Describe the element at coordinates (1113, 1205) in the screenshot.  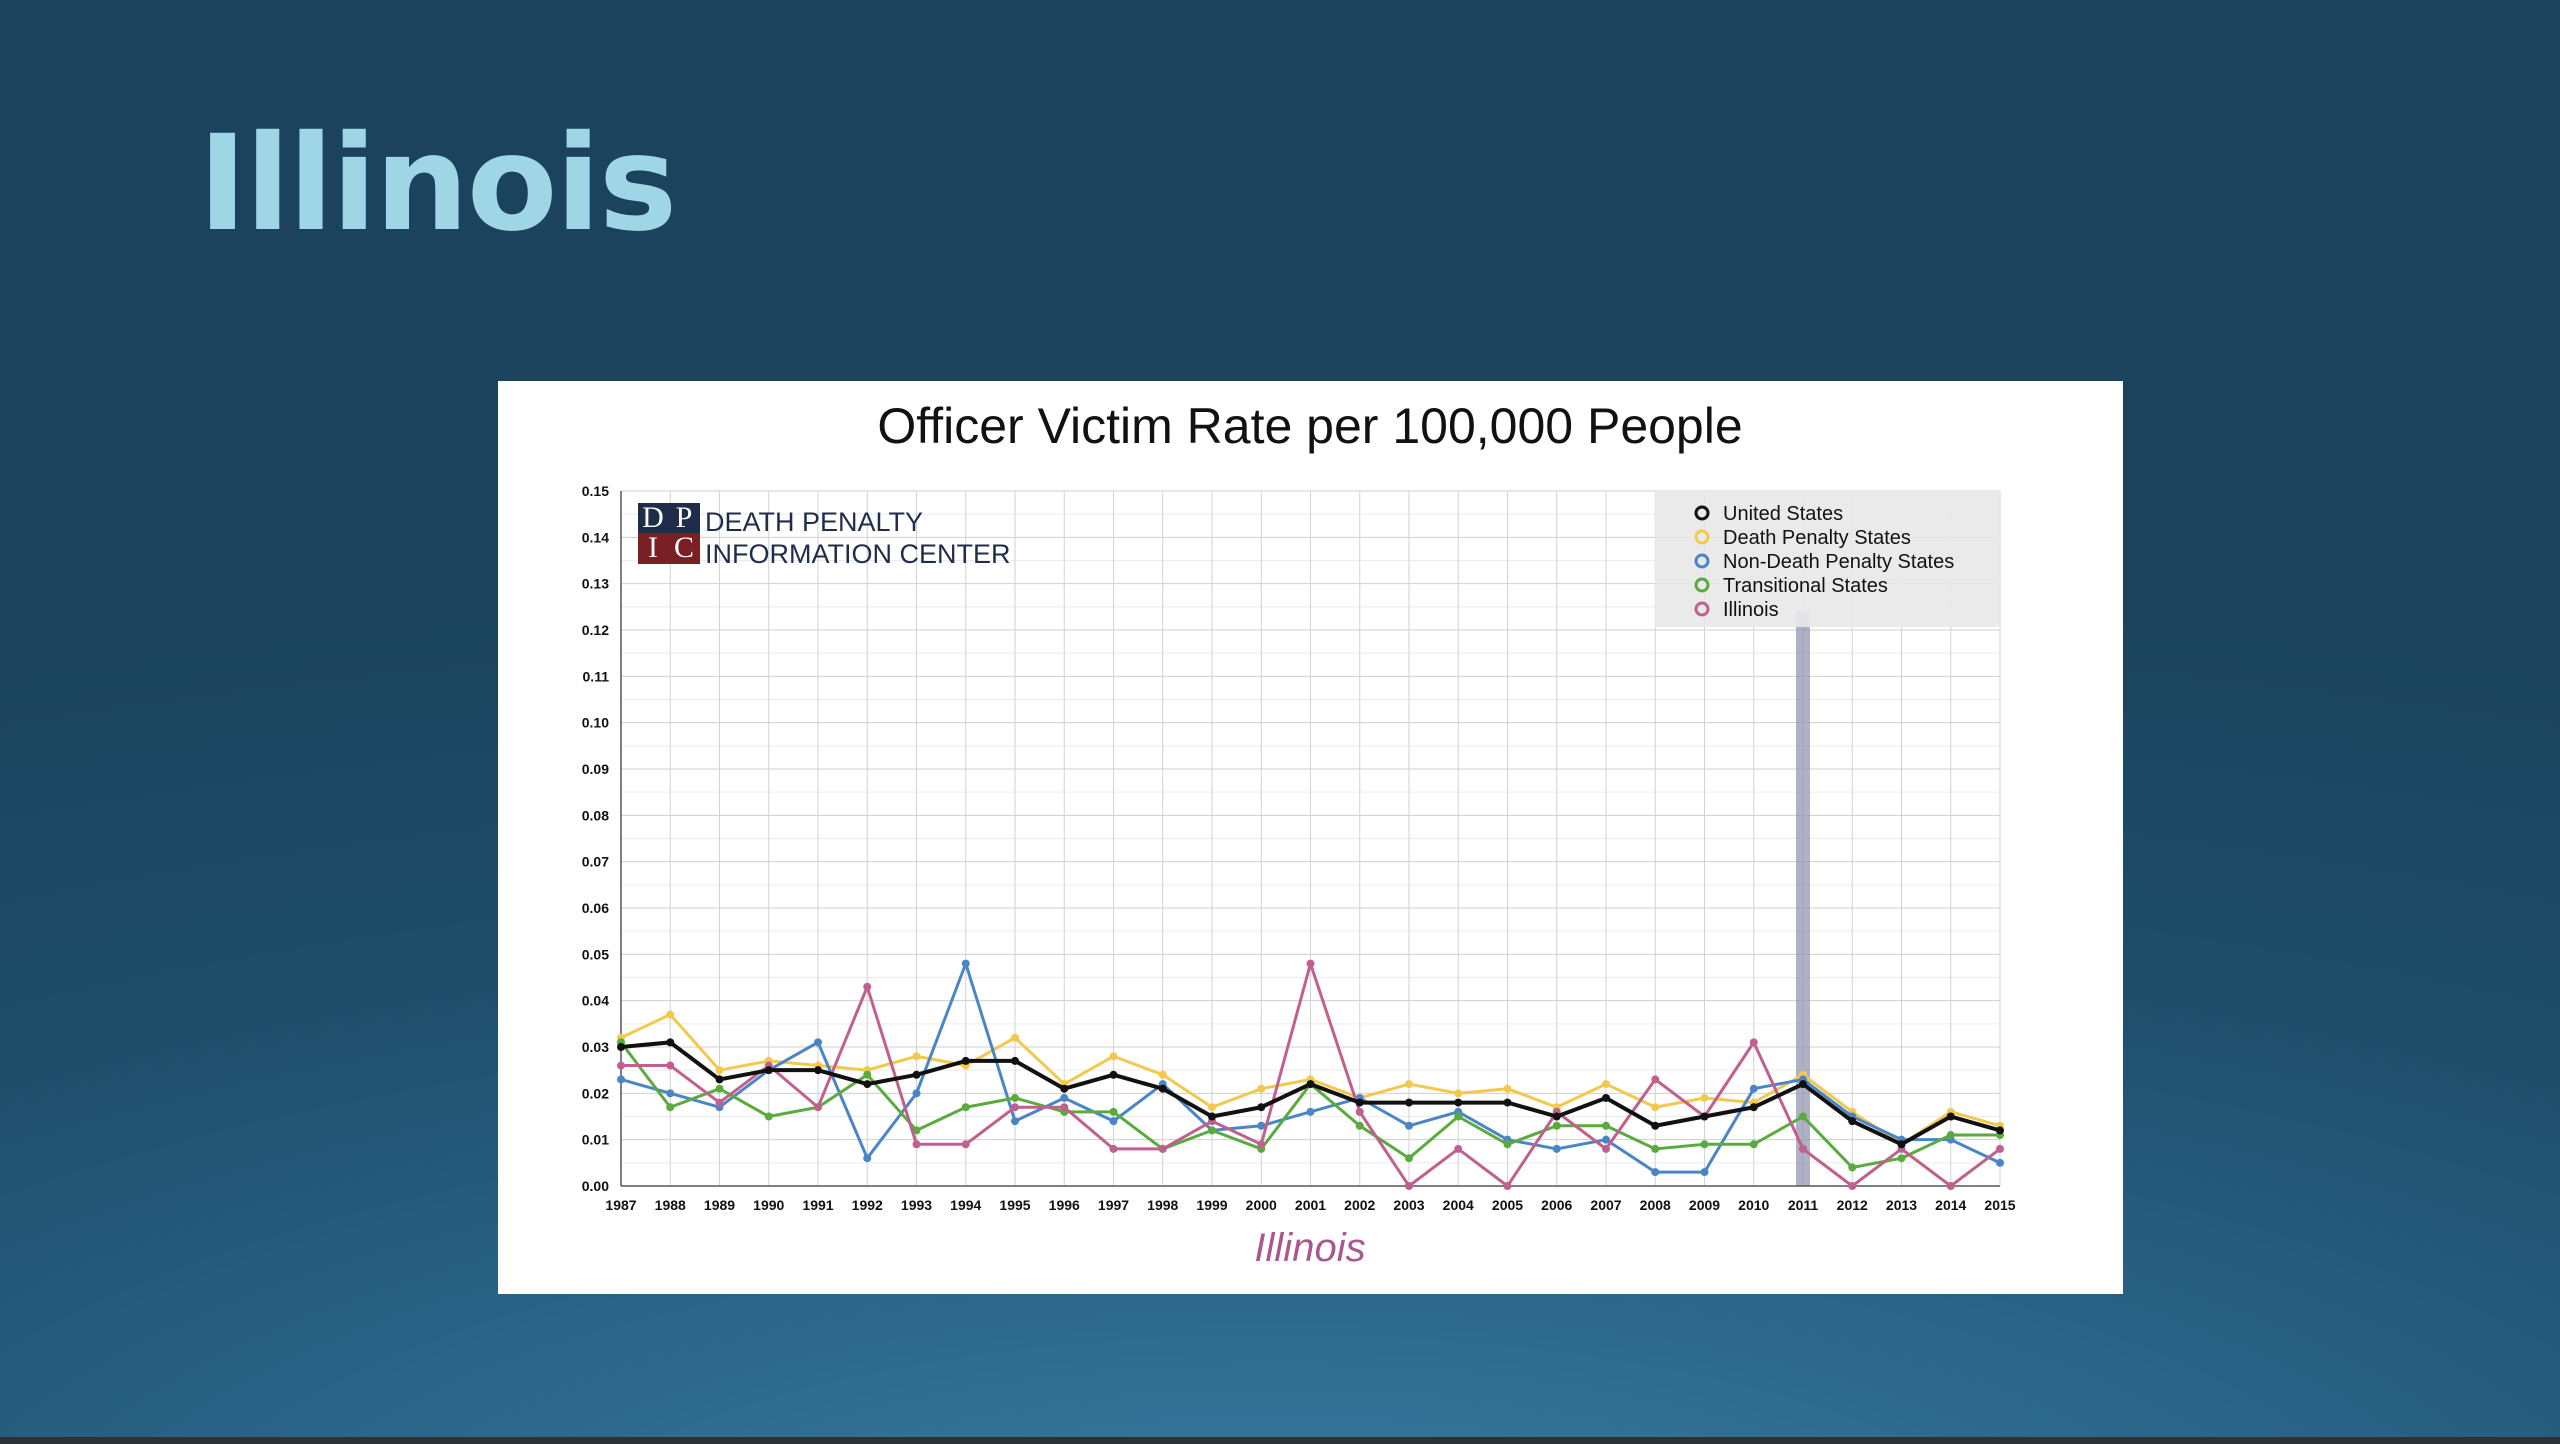
I see `x-tick-label: 1997` at that location.